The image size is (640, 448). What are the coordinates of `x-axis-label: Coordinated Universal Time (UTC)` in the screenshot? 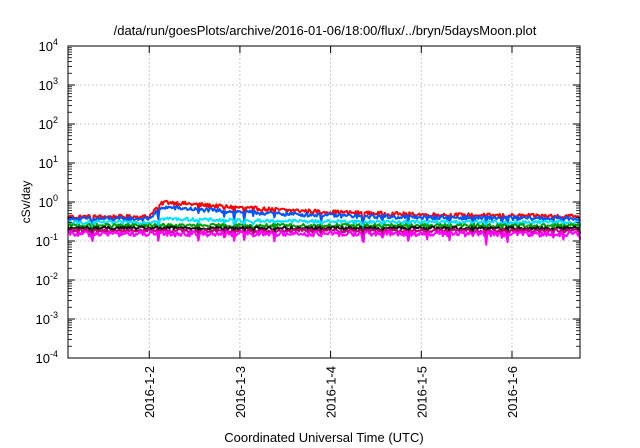 It's located at (323, 437).